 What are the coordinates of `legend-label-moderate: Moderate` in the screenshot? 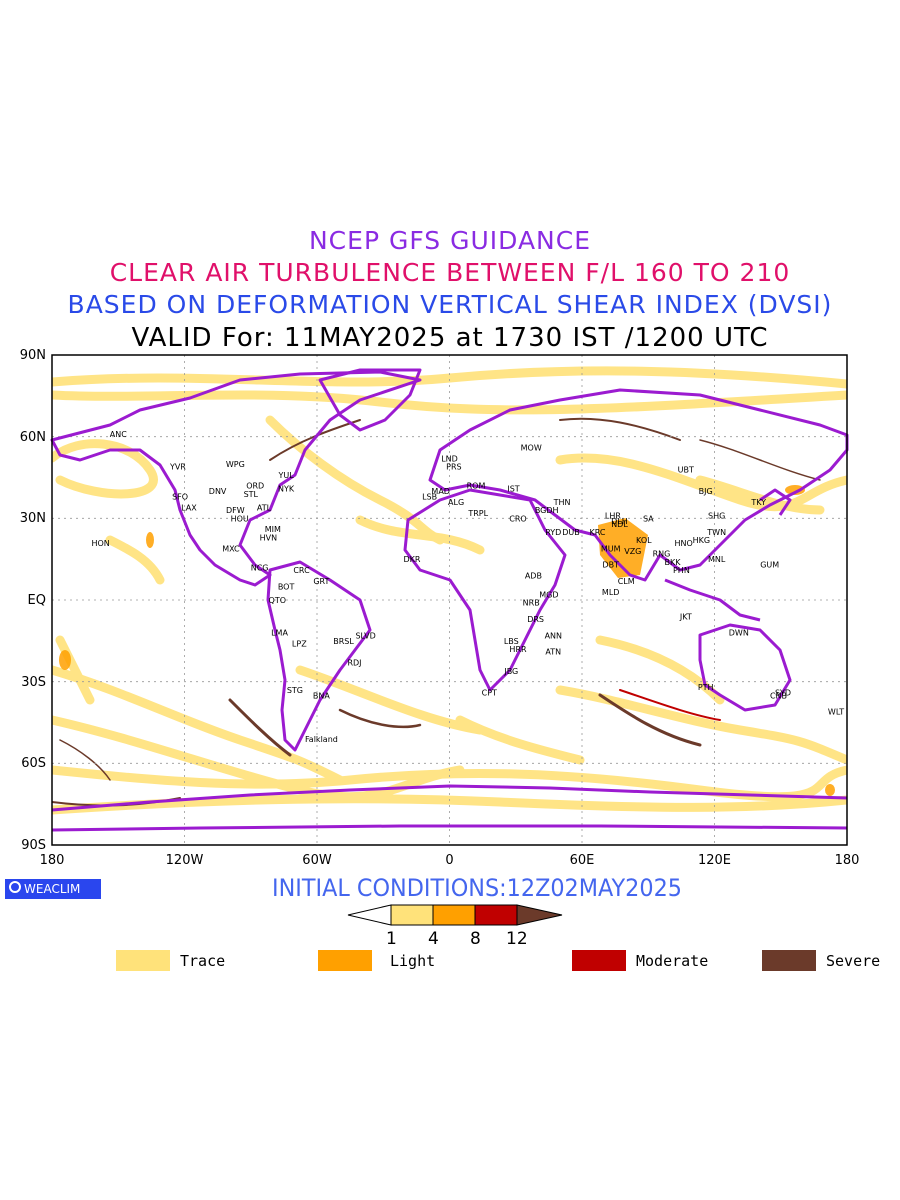 It's located at (672, 961).